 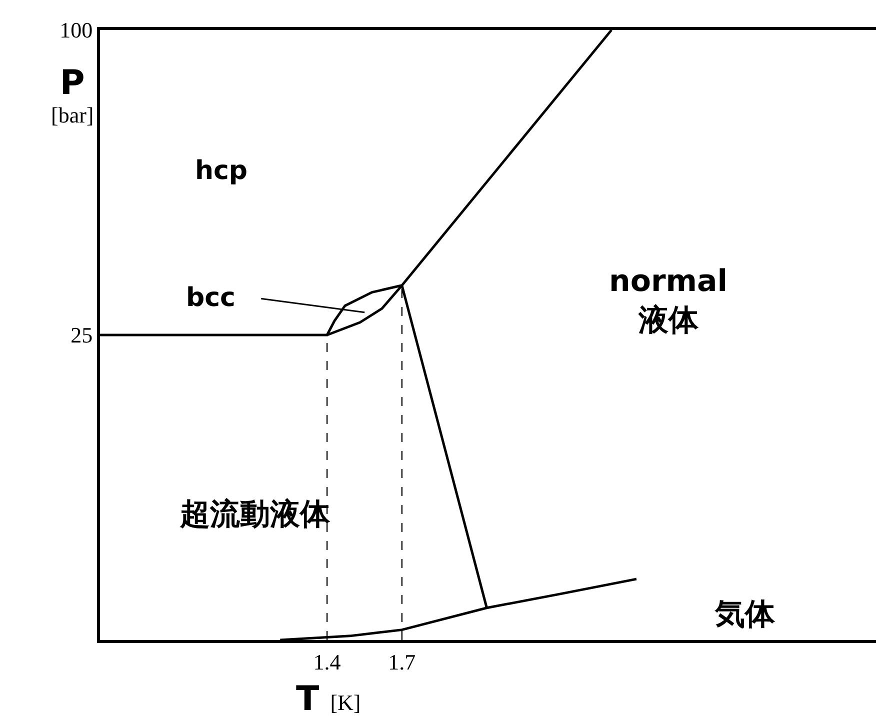 I want to click on y-tick-label: 25, so click(x=81, y=335).